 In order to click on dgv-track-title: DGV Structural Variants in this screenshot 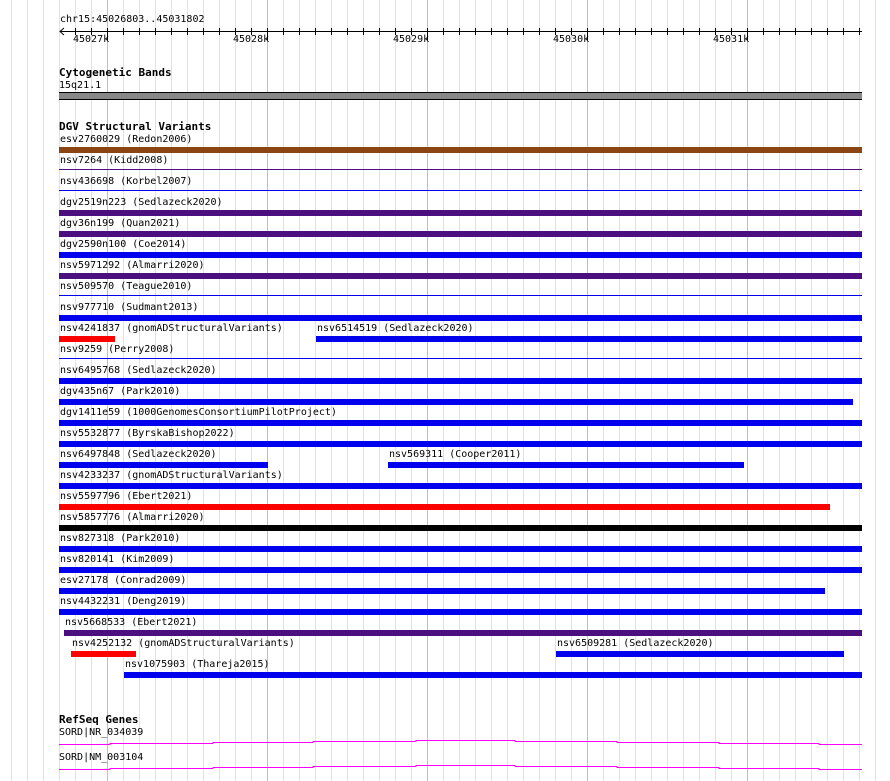, I will do `click(135, 126)`.